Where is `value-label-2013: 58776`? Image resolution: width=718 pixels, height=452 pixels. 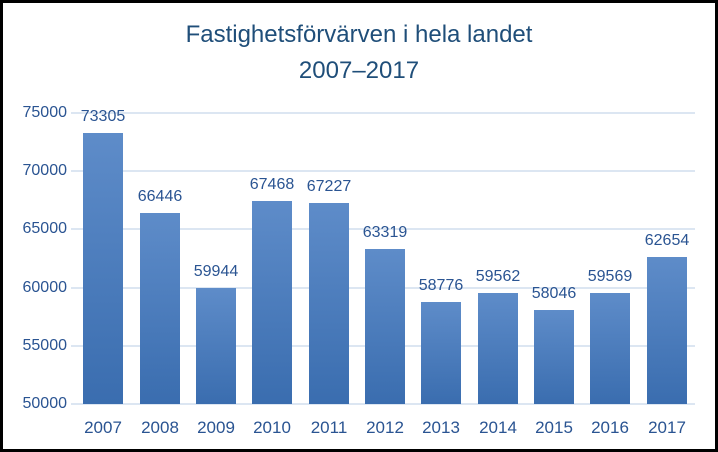 value-label-2013: 58776 is located at coordinates (441, 285).